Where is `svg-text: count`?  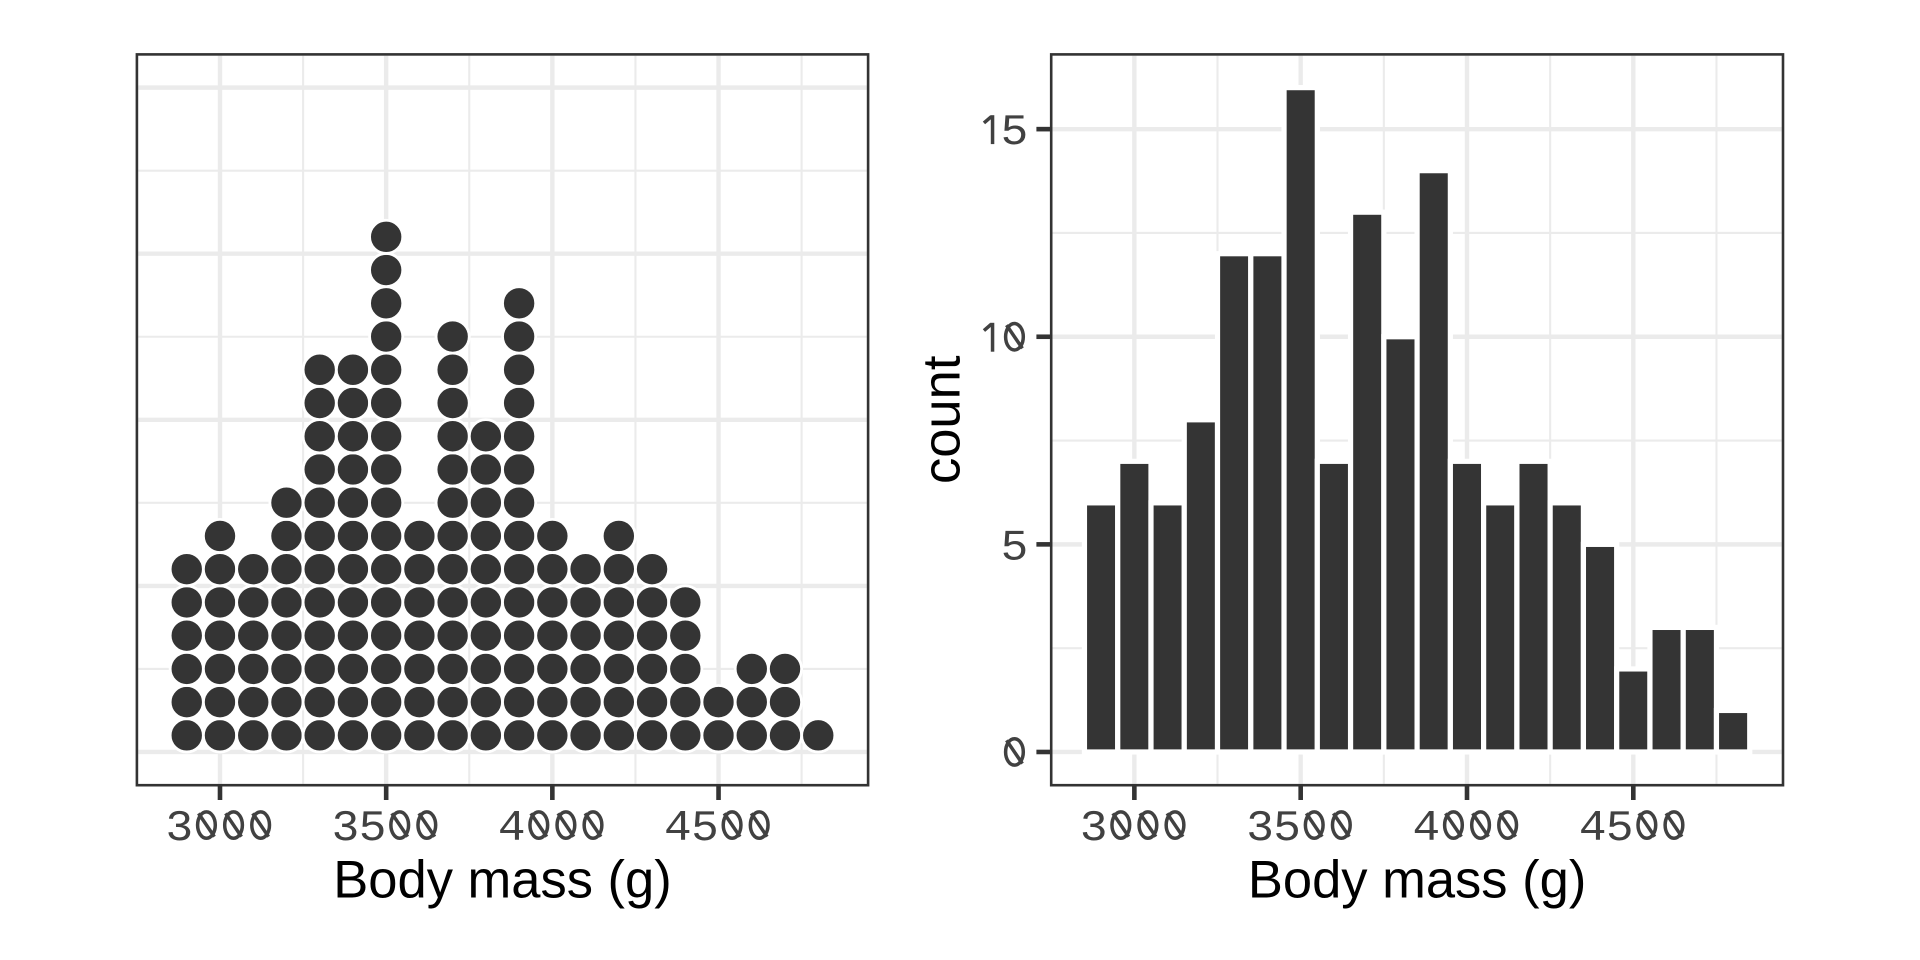 svg-text: count is located at coordinates (942, 419).